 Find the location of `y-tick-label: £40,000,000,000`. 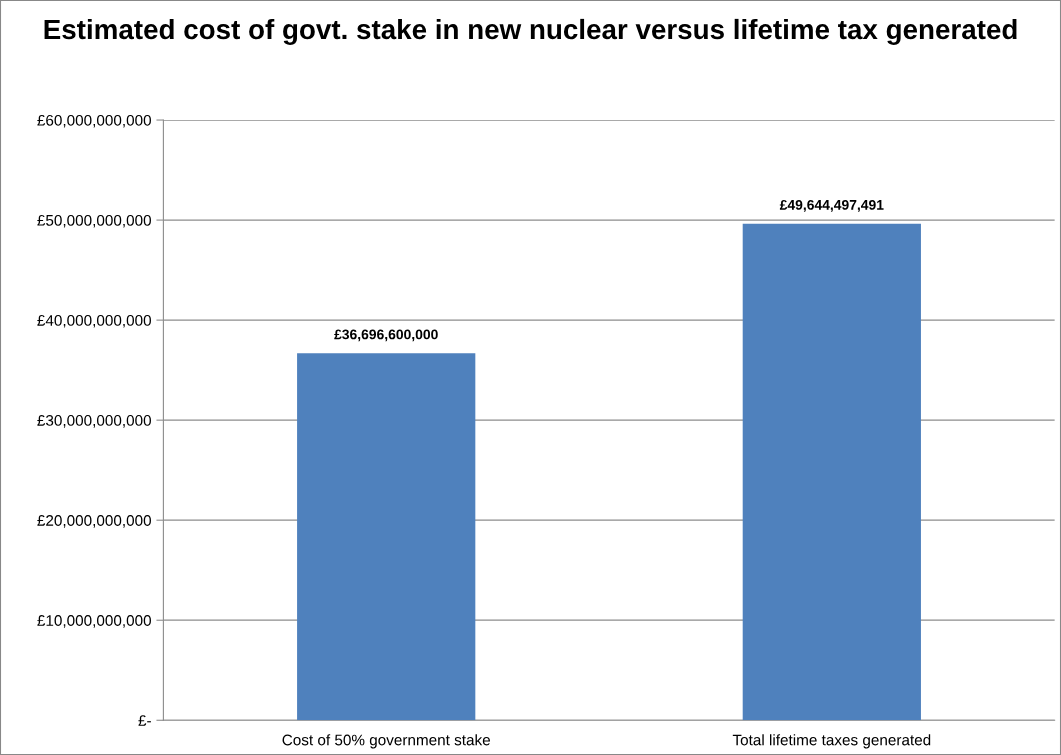

y-tick-label: £40,000,000,000 is located at coordinates (94, 321).